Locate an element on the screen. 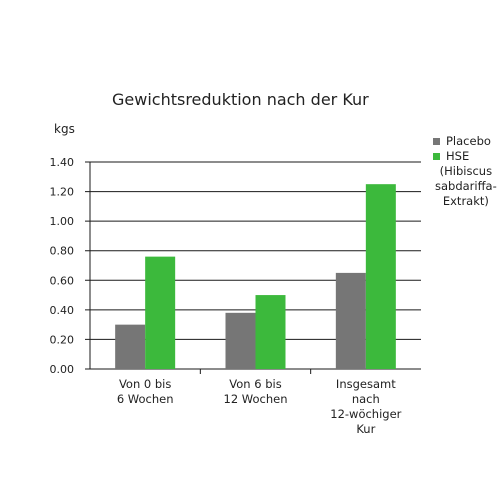 The height and width of the screenshot is (500, 500). y-tick-label: 0.00 is located at coordinates (62, 369).